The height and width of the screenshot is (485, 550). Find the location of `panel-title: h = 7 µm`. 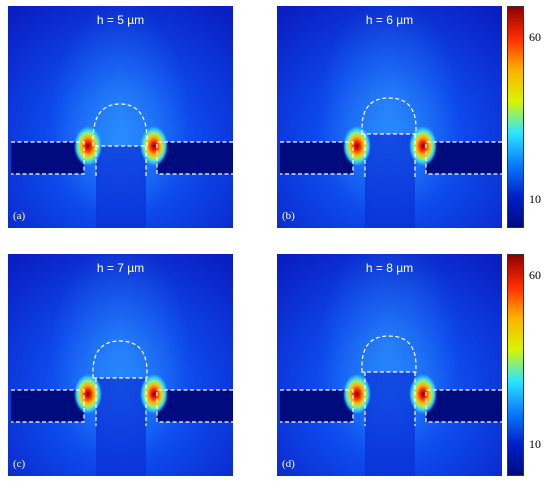

panel-title: h = 7 µm is located at coordinates (120, 268).